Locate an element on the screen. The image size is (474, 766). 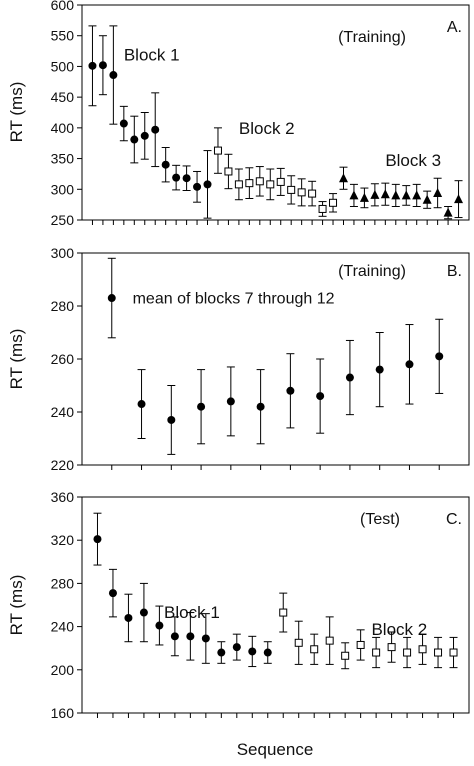
y-tick-label: 400 is located at coordinates (63, 128).